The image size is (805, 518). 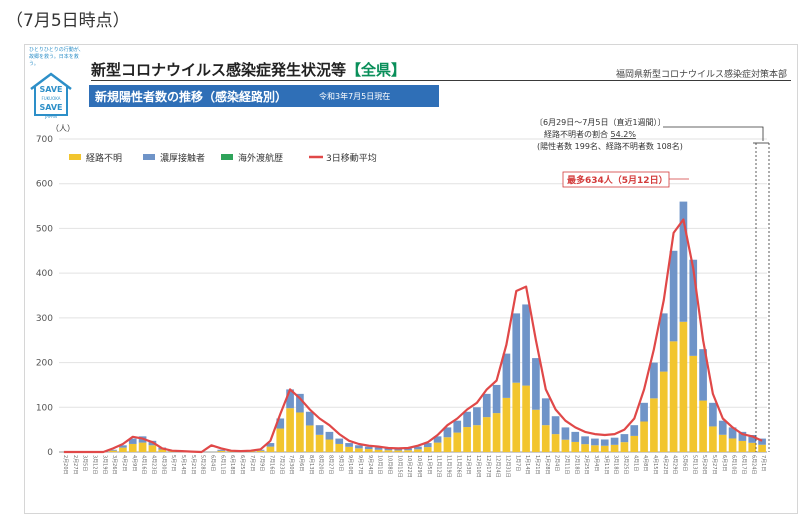 What do you see at coordinates (44, 185) in the screenshot?
I see `y-tick-label-6: 600` at bounding box center [44, 185].